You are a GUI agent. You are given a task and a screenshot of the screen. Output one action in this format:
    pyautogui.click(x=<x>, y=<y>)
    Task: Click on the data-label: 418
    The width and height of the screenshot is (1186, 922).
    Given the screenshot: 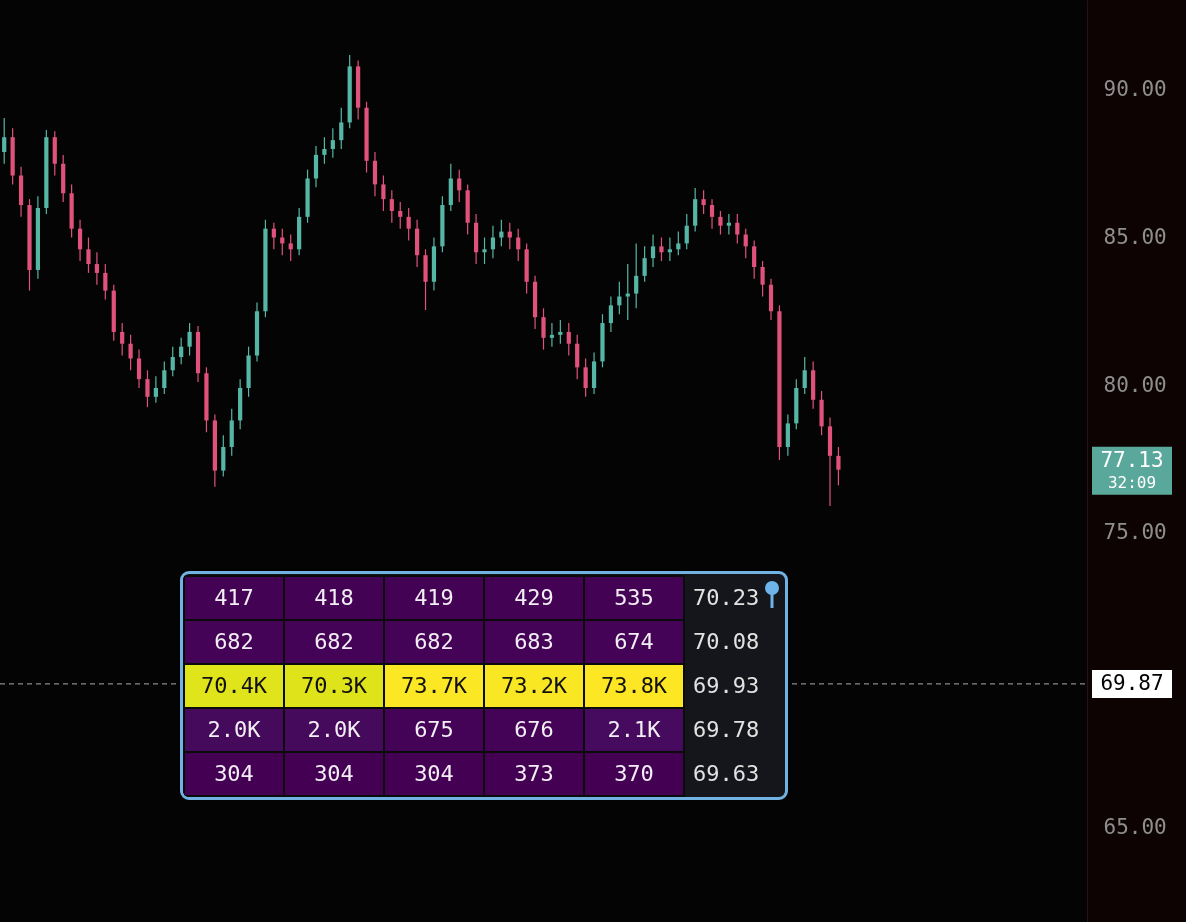 What is the action you would take?
    pyautogui.click(x=334, y=597)
    